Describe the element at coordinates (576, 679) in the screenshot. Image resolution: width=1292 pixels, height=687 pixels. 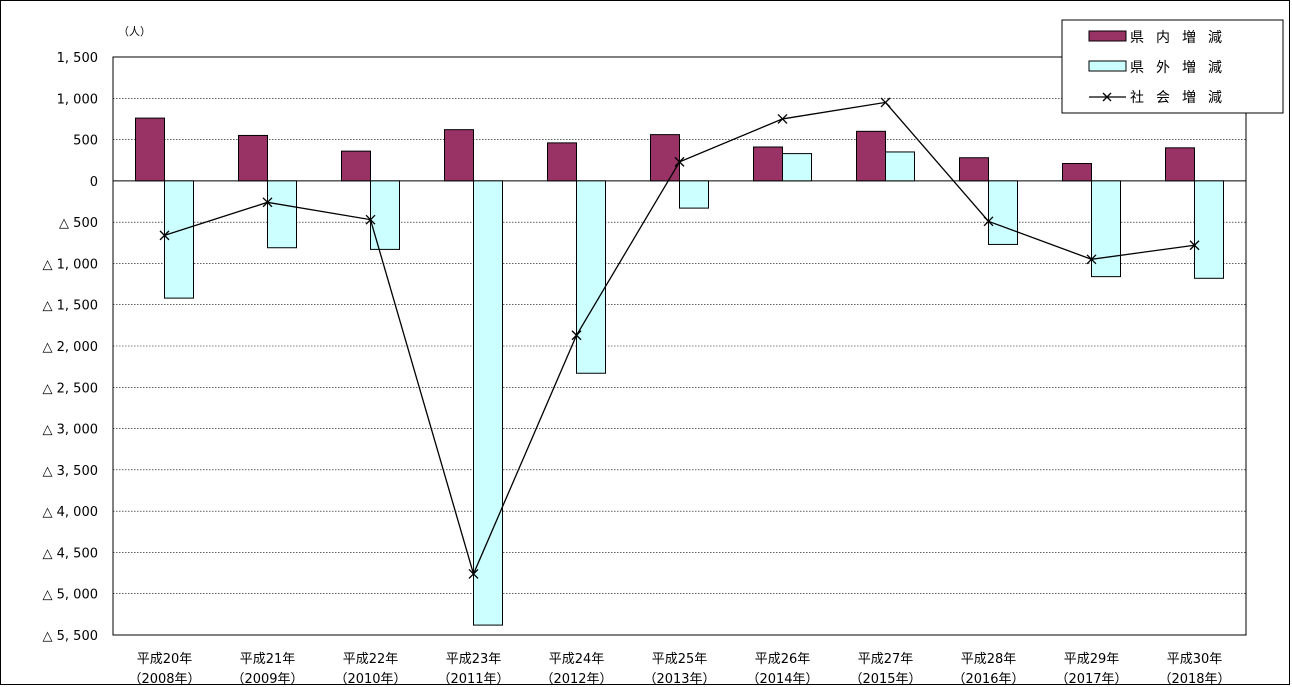
I see `x-tick-sublabel: （2012年）` at that location.